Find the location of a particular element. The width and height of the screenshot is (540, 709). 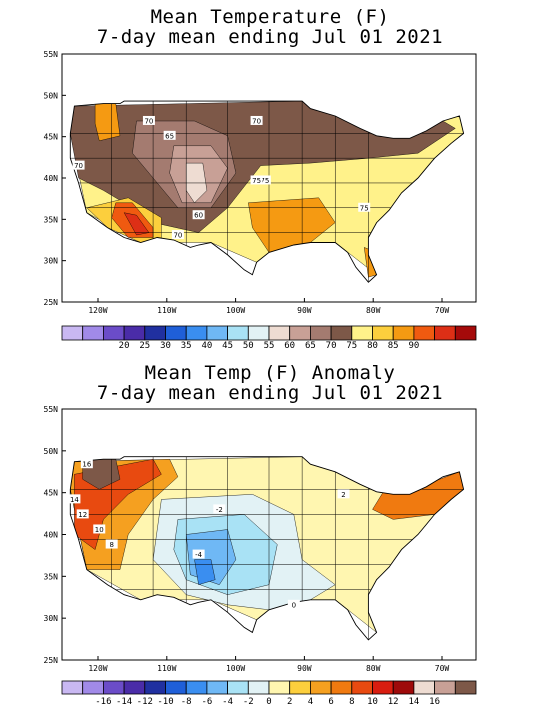

contour-label: 65 is located at coordinates (169, 136).